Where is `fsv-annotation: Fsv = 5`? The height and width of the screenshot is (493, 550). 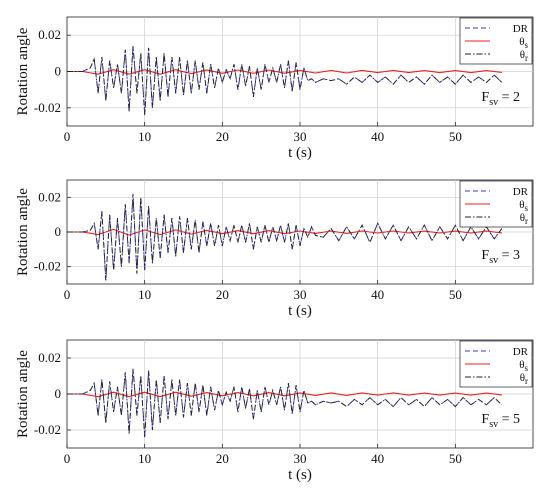 fsv-annotation: Fsv = 5 is located at coordinates (500, 421).